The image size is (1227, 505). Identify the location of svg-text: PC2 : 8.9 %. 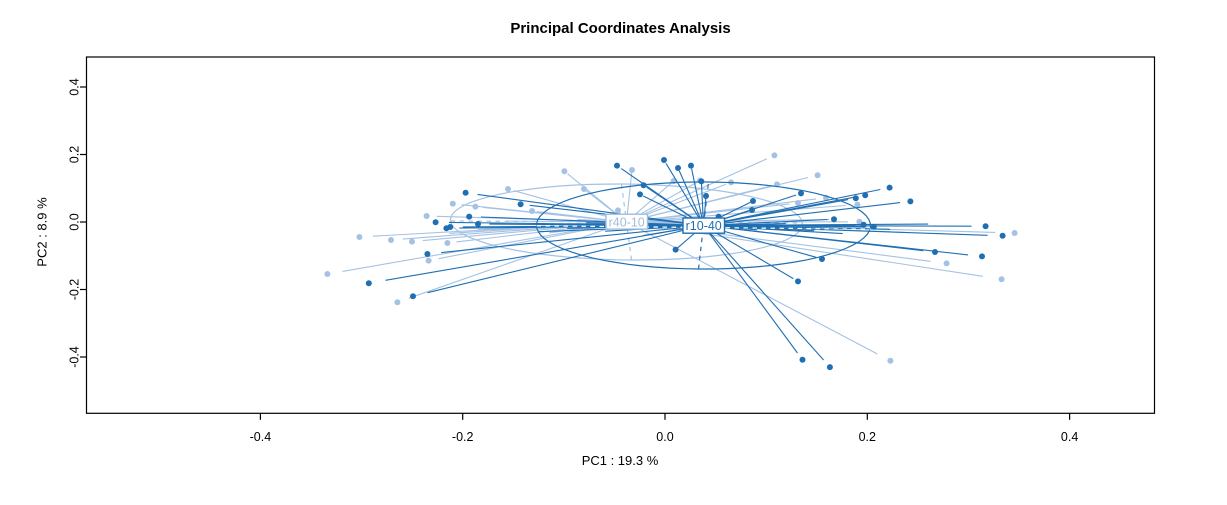
(42, 232).